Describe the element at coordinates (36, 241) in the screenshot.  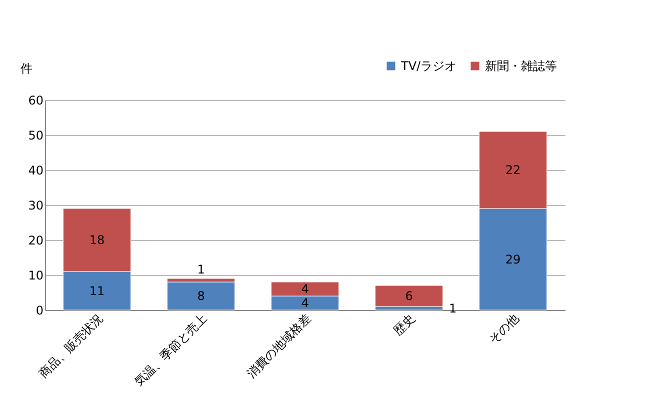
I see `y-tick-label: 20` at that location.